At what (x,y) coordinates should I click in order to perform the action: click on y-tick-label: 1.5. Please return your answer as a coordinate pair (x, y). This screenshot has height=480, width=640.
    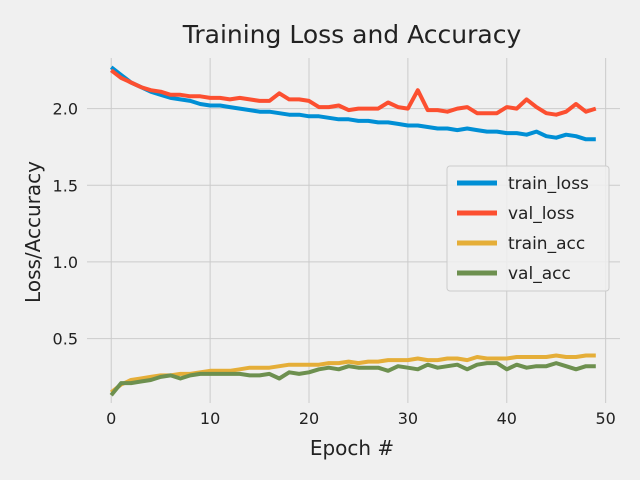
    Looking at the image, I should click on (65, 185).